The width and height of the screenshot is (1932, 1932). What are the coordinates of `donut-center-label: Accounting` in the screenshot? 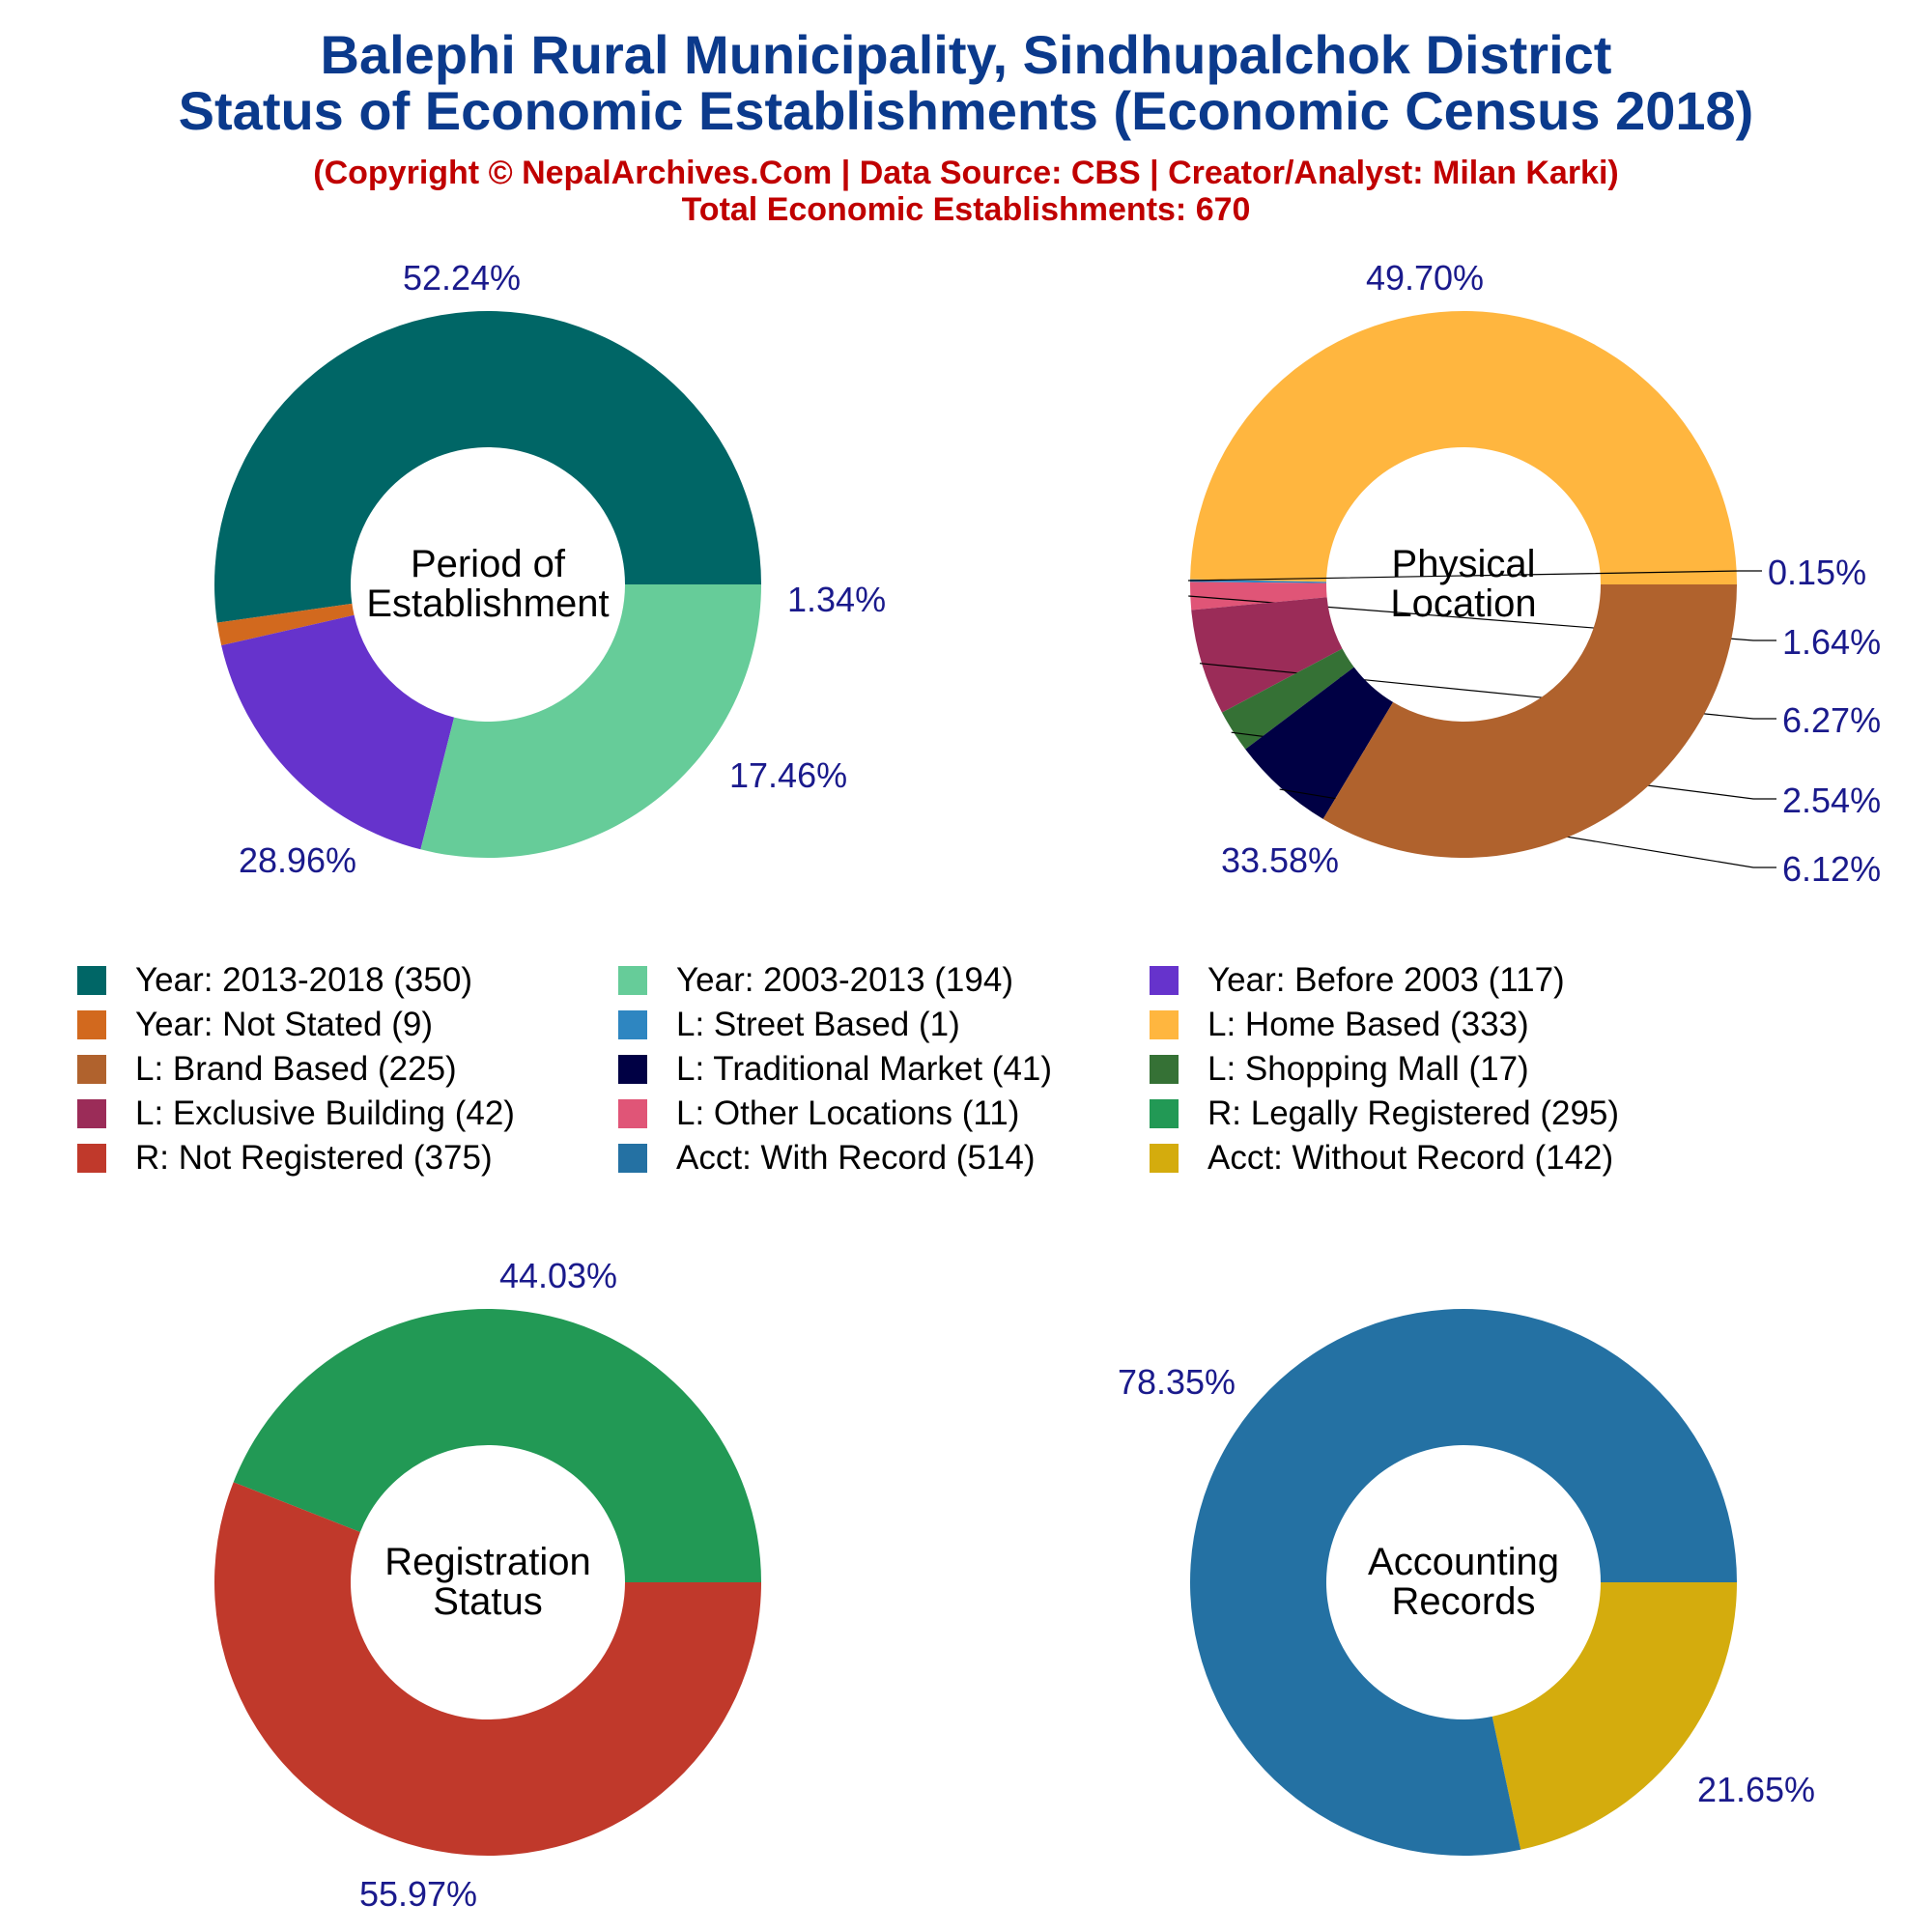 It's located at (1463, 1562).